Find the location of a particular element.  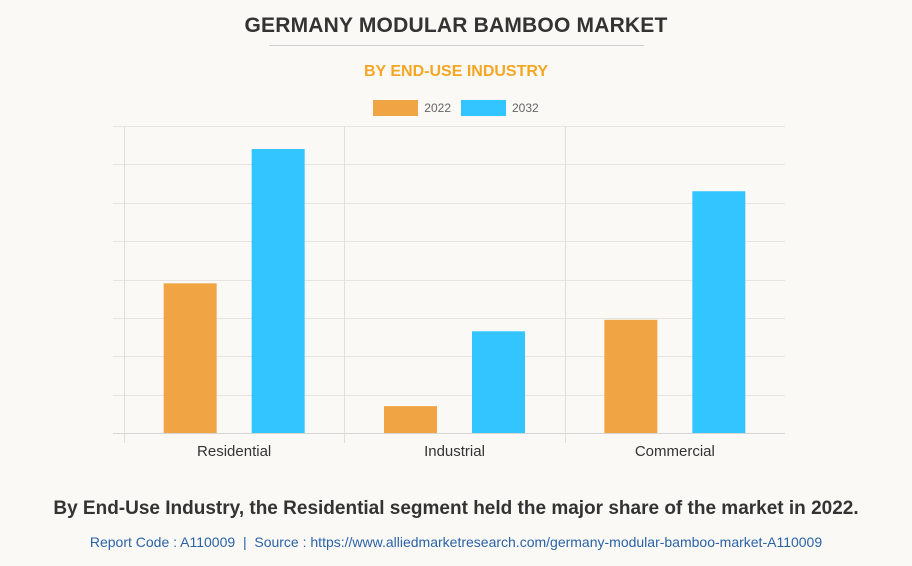

bar-commercial-2032 is located at coordinates (719, 312).